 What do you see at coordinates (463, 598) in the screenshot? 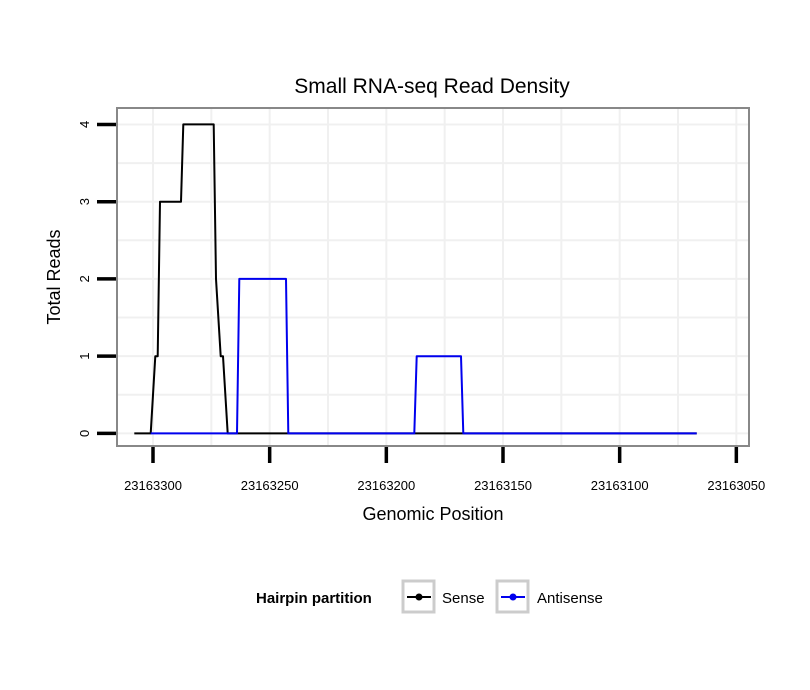
I see `legend-label-sense: Sense` at bounding box center [463, 598].